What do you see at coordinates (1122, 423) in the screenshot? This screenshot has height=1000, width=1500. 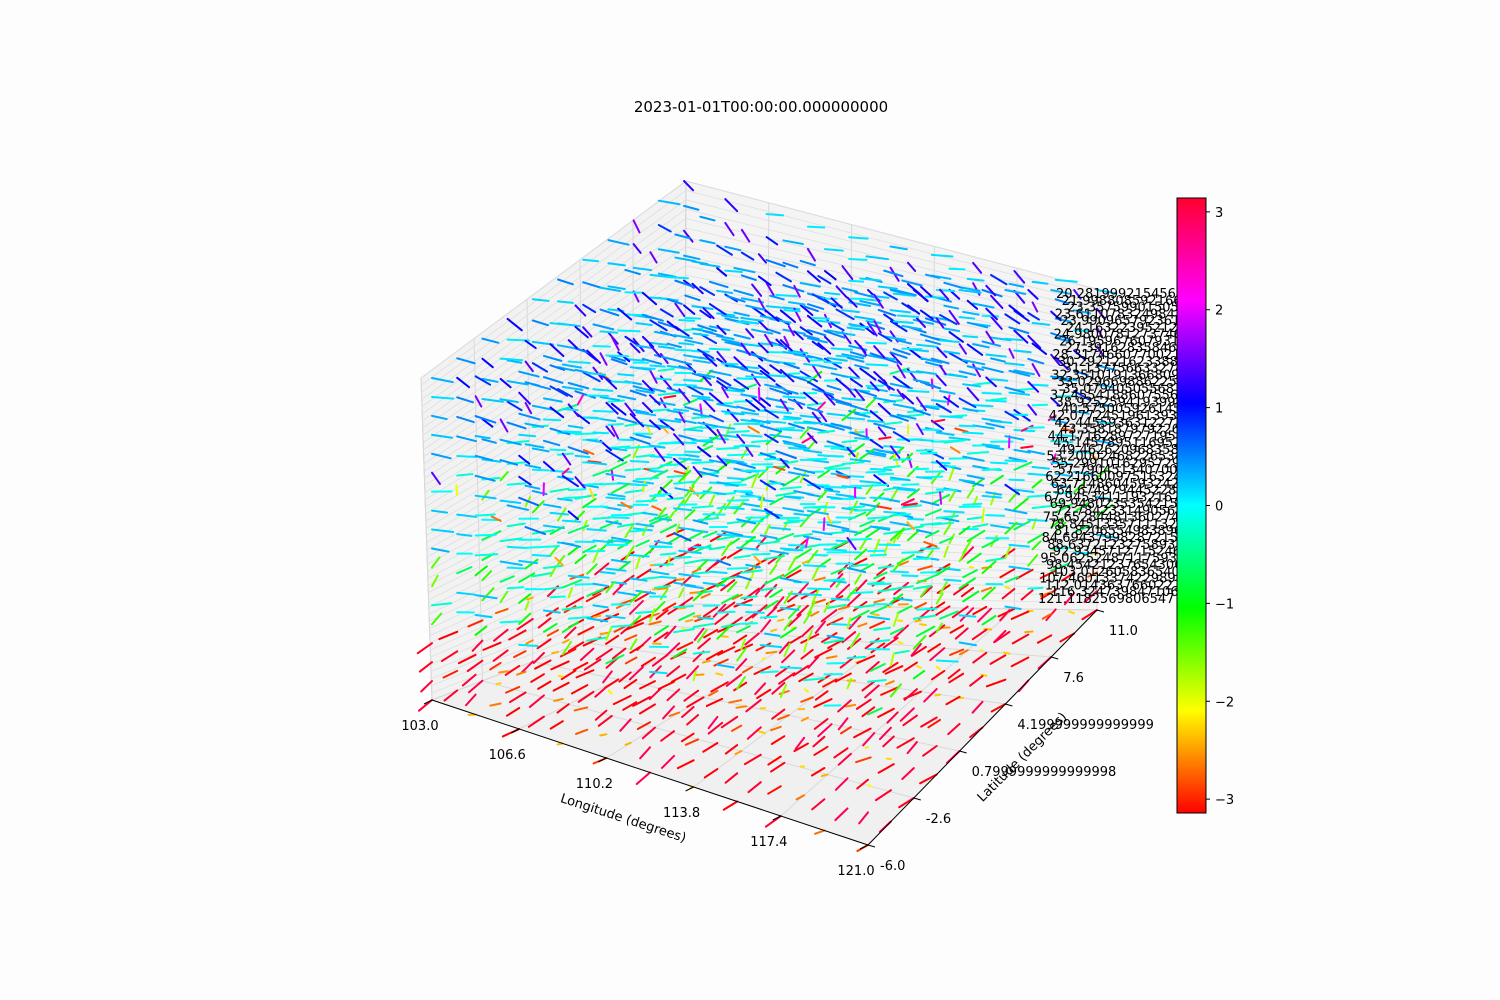 I see `z-tick-label: 42.44559363122727` at bounding box center [1122, 423].